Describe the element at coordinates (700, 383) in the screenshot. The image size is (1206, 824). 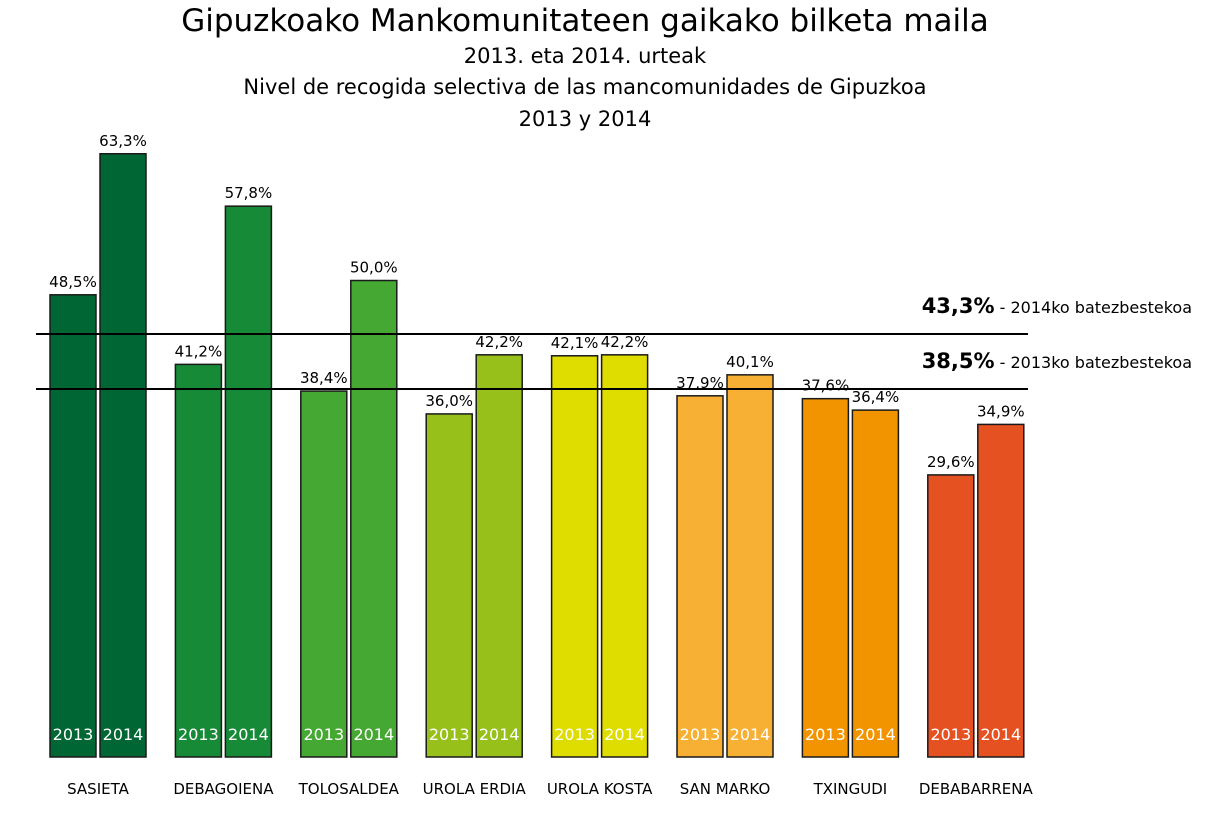
I see `data-label: 37,9%` at that location.